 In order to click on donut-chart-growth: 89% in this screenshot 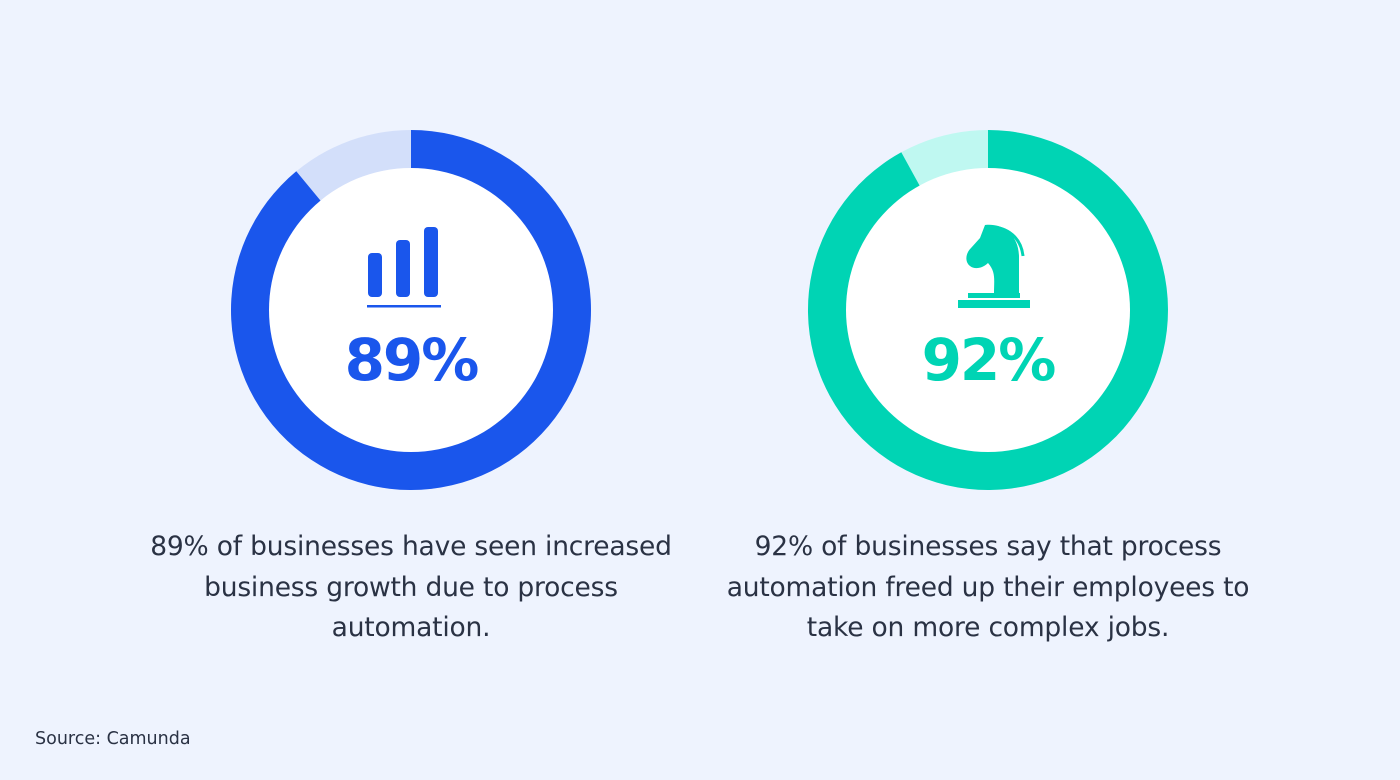, I will do `click(410, 310)`.